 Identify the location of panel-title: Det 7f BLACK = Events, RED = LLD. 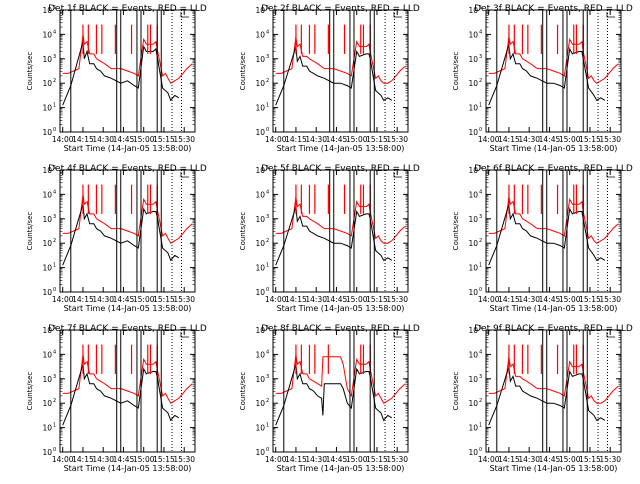
(127, 329).